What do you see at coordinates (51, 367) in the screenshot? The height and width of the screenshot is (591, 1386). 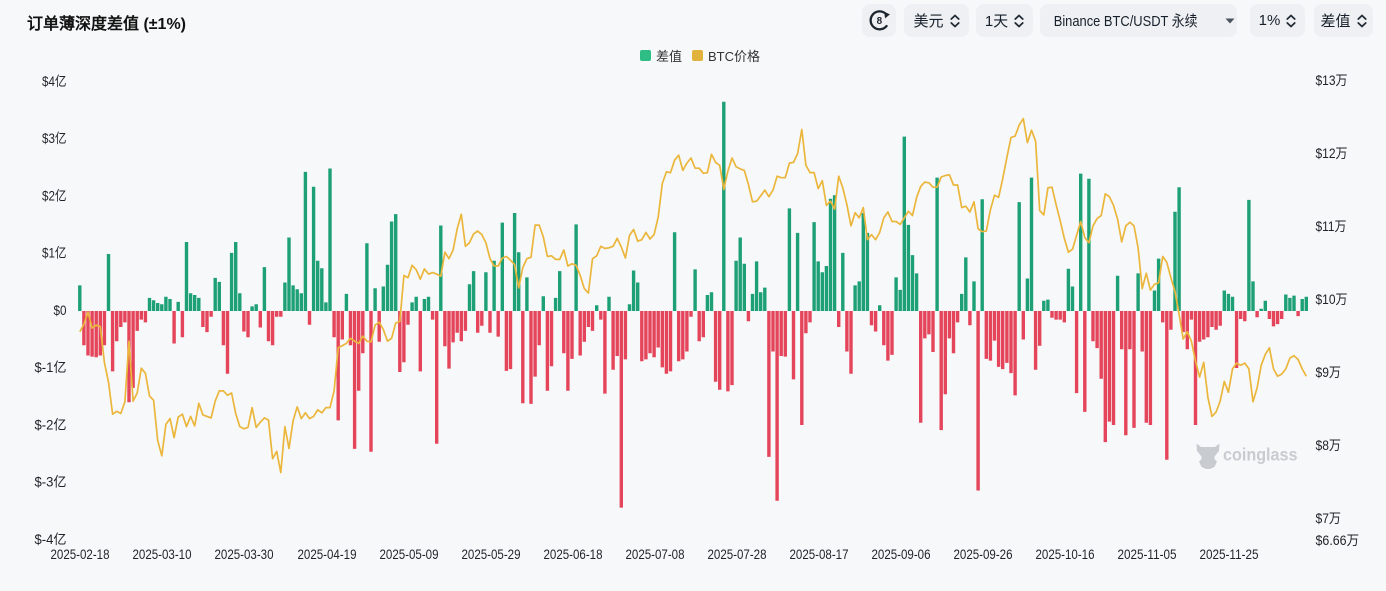 I see `svg-text: $-1亿` at bounding box center [51, 367].